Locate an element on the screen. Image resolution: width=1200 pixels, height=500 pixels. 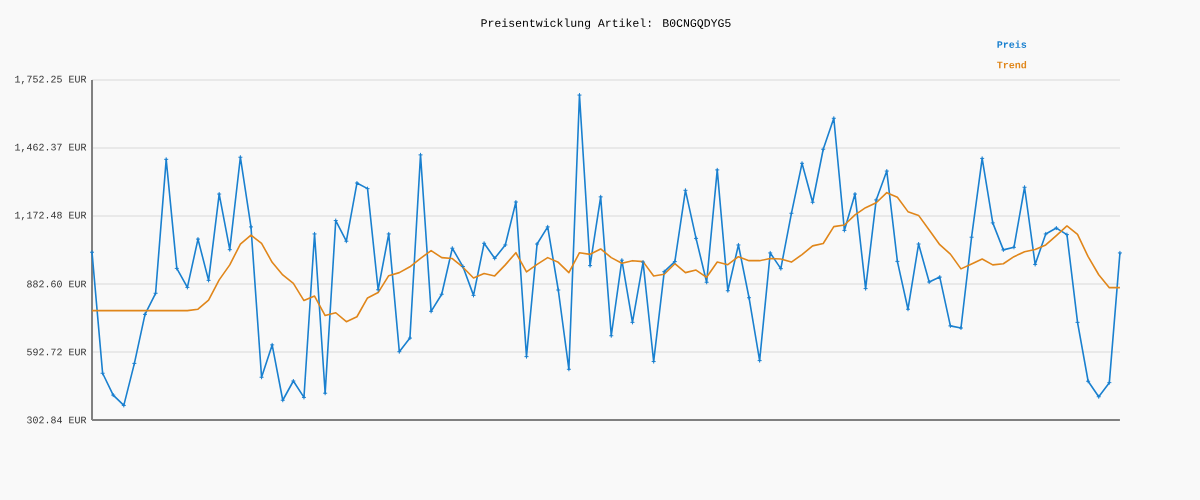
y-tick-label: 882.60 EUR is located at coordinates (57, 284).